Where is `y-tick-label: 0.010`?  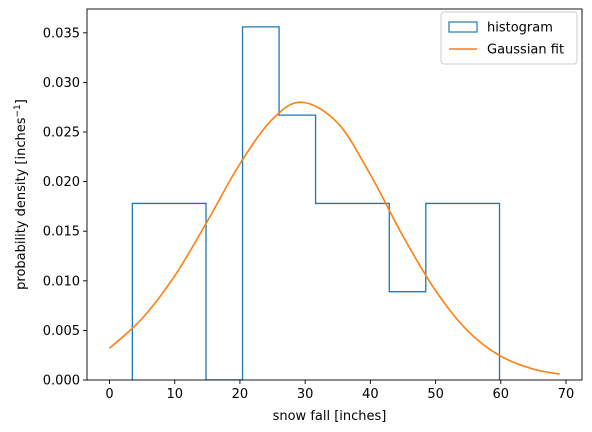 y-tick-label: 0.010 is located at coordinates (61, 281).